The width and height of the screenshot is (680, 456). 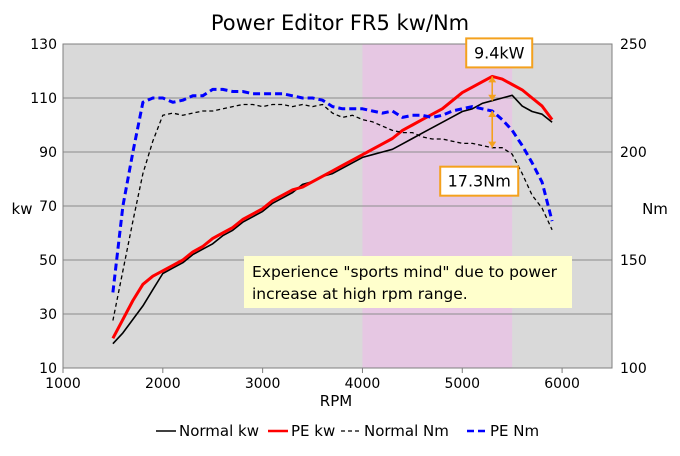 What do you see at coordinates (48, 369) in the screenshot?
I see `y-left-tick-label-0: 10` at bounding box center [48, 369].